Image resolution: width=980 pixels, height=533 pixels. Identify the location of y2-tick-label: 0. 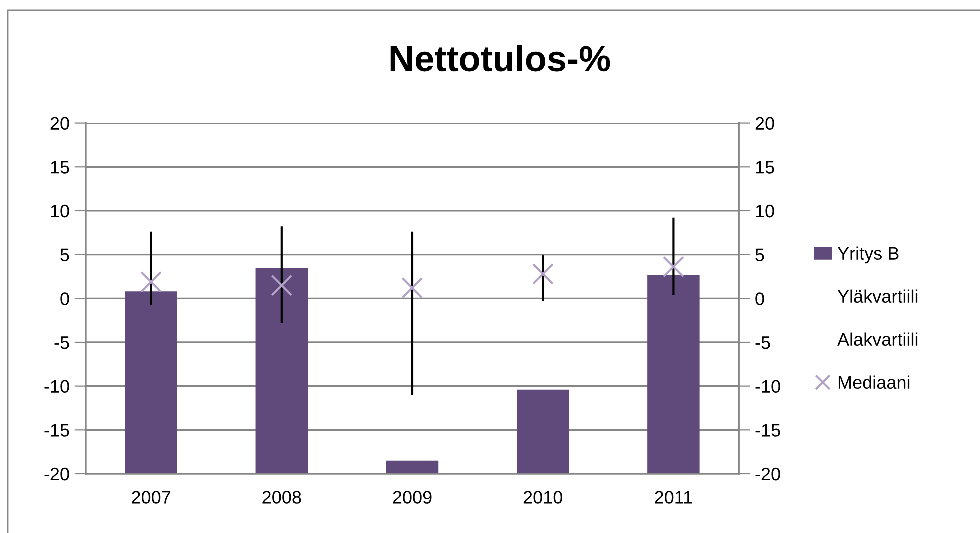
(760, 299).